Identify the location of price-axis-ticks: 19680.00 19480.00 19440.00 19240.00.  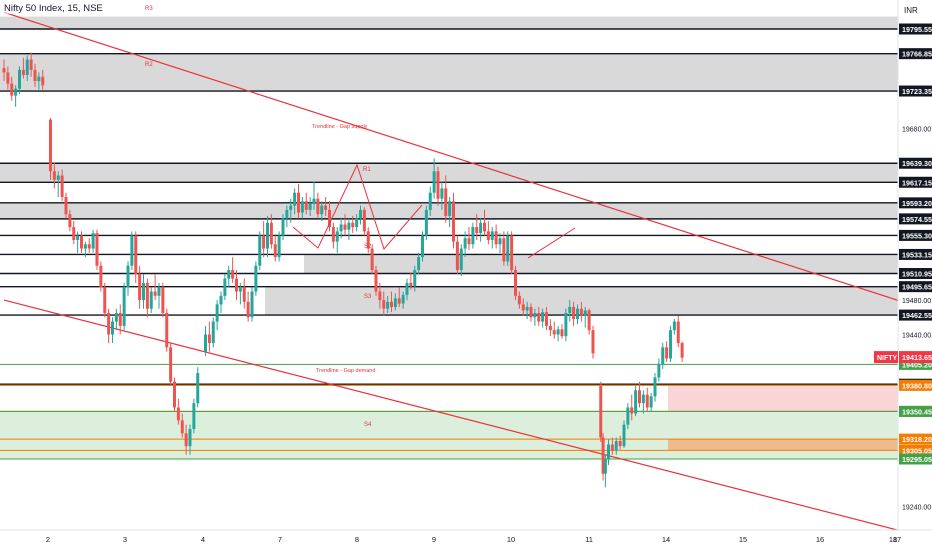
(916, 318).